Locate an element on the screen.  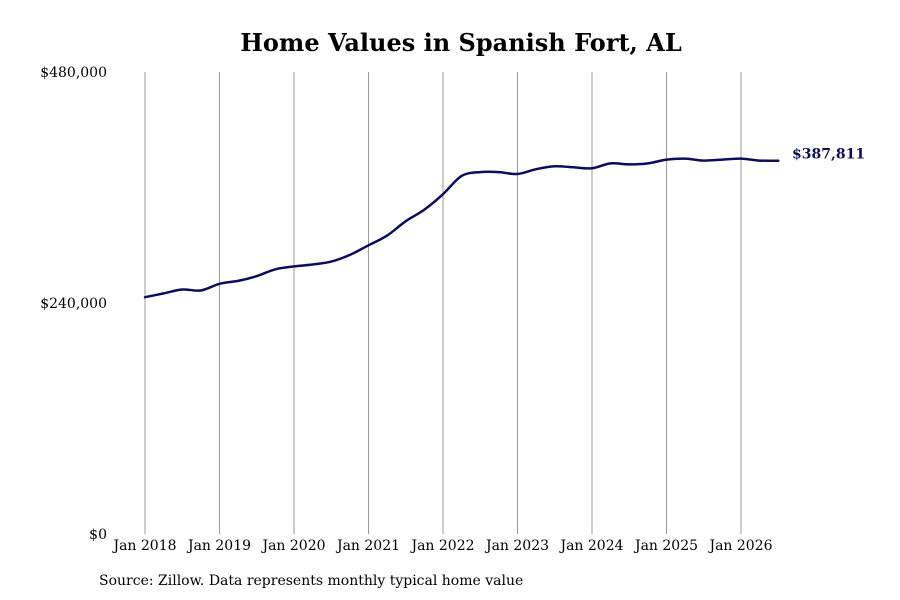
x-tick-label: Jan 2019 is located at coordinates (218, 546).